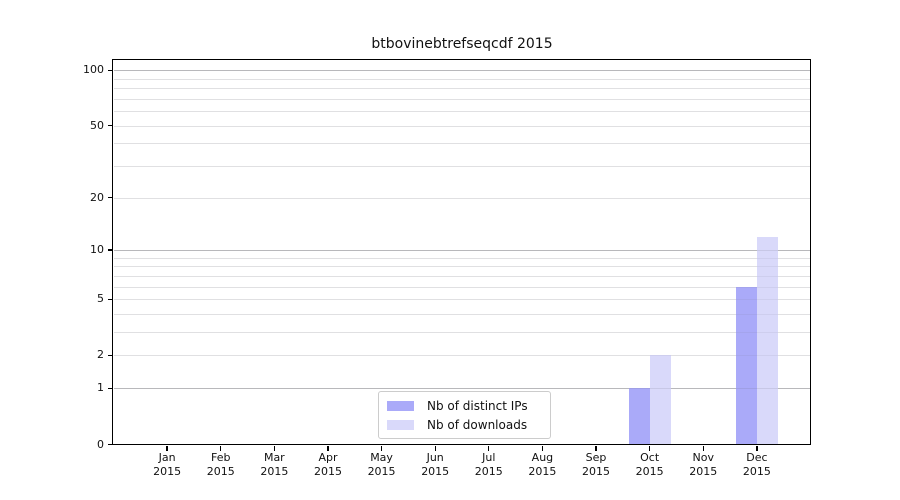  What do you see at coordinates (274, 464) in the screenshot?
I see `x-tick-label-mar: Mar 2015` at bounding box center [274, 464].